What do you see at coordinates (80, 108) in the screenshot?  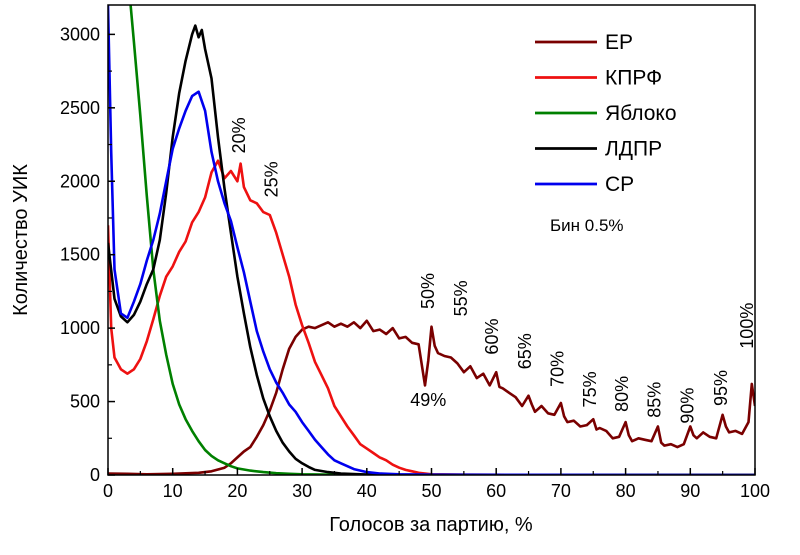 I see `y-tick-label: 2500` at bounding box center [80, 108].